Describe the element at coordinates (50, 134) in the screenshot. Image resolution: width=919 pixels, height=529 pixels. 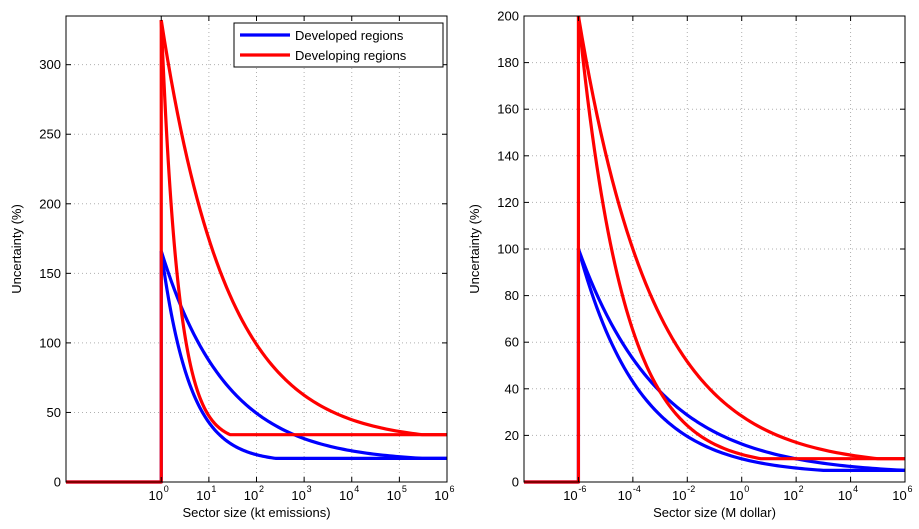
I see `y-tick-label: 250` at that location.